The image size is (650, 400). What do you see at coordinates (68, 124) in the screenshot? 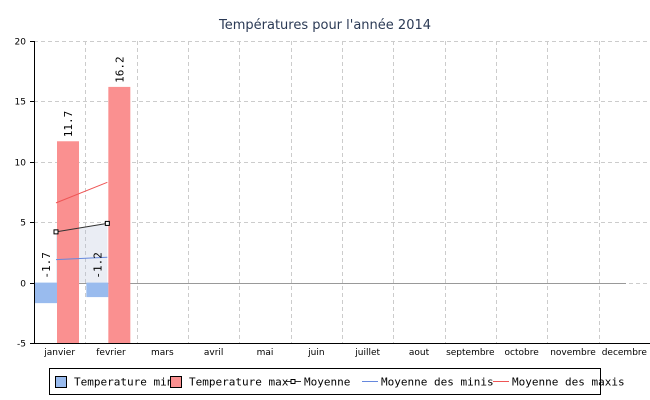
I see `data-label-max: 11.7` at bounding box center [68, 124].